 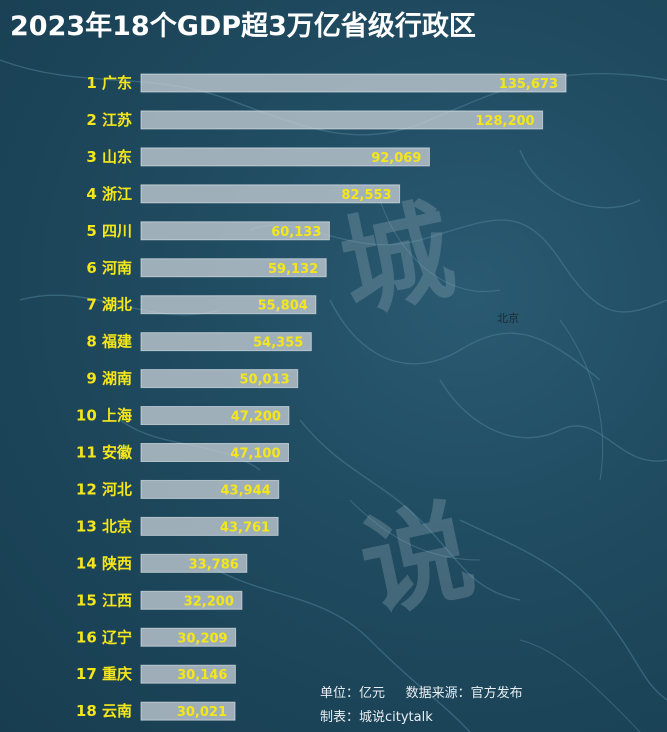 What do you see at coordinates (246, 490) in the screenshot?
I see `value-label: 43,944` at bounding box center [246, 490].